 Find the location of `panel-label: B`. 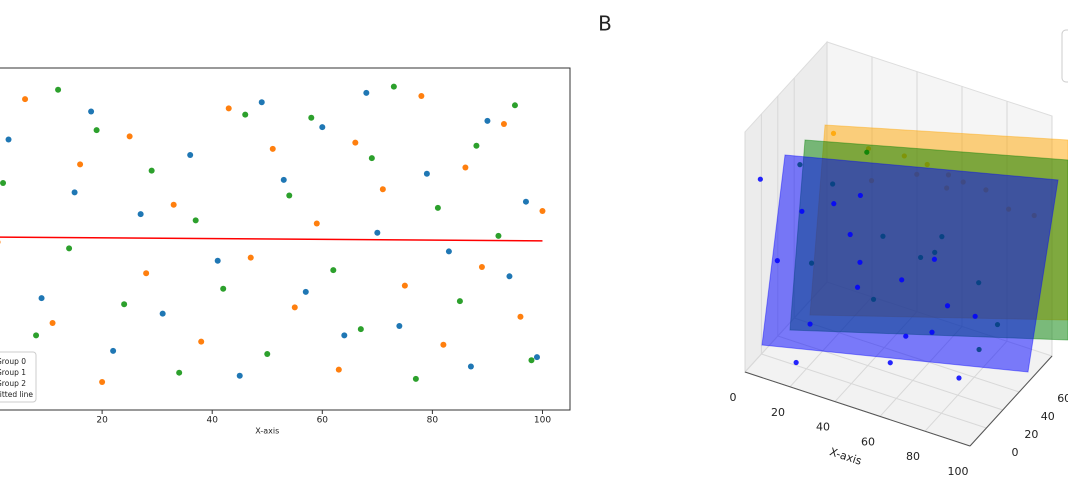

panel-label: B is located at coordinates (605, 24).